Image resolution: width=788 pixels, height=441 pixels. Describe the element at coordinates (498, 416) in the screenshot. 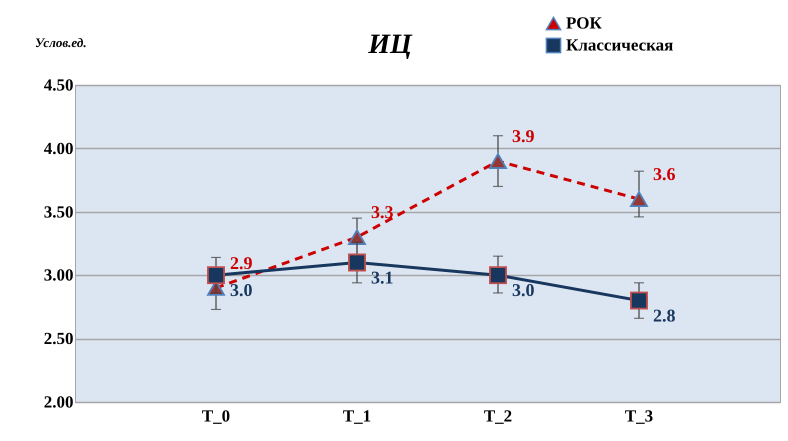

I see `x-tick-label: T_2` at that location.